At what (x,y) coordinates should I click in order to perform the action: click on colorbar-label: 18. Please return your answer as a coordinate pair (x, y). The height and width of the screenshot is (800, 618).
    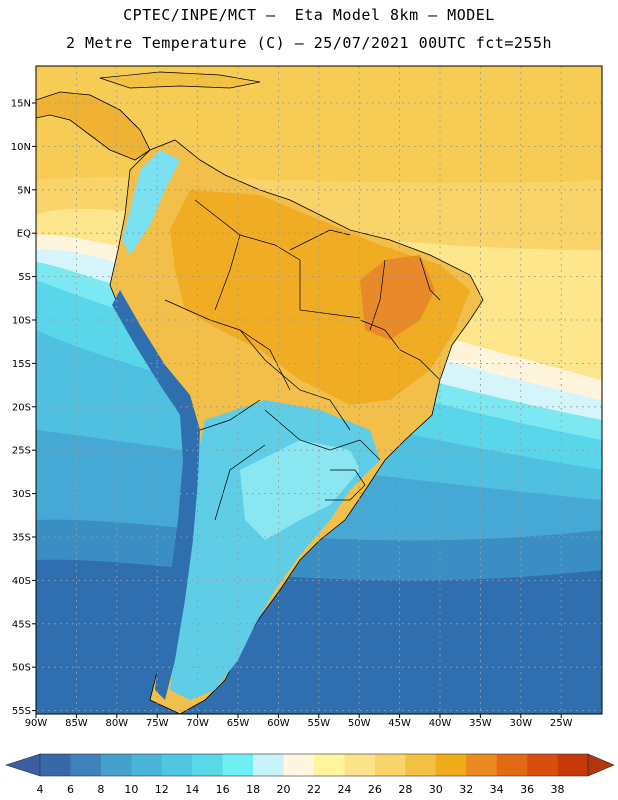
    Looking at the image, I should click on (253, 789).